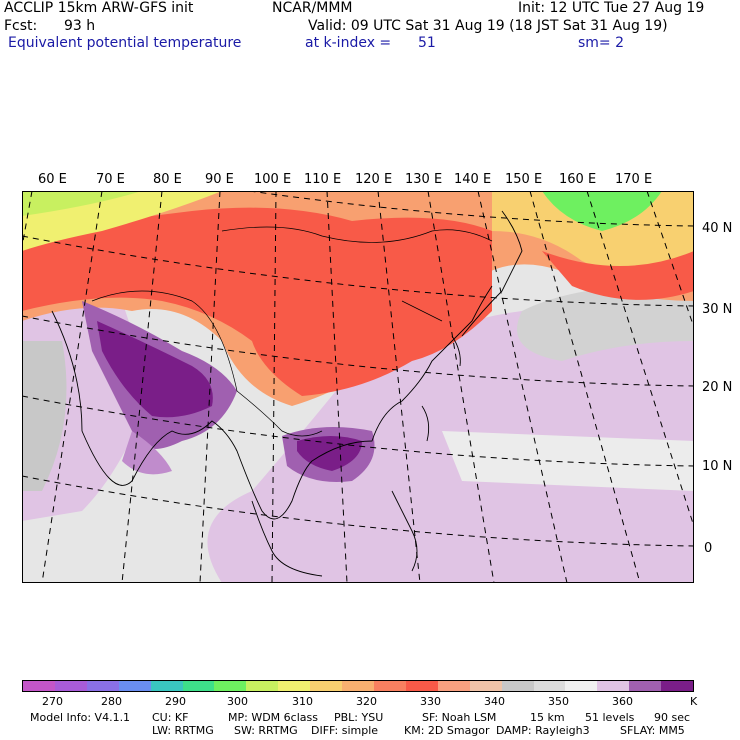 This screenshot has width=740, height=740. Describe the element at coordinates (80, 717) in the screenshot. I see `footer-model-info: Model Info: V4.1.1` at that location.